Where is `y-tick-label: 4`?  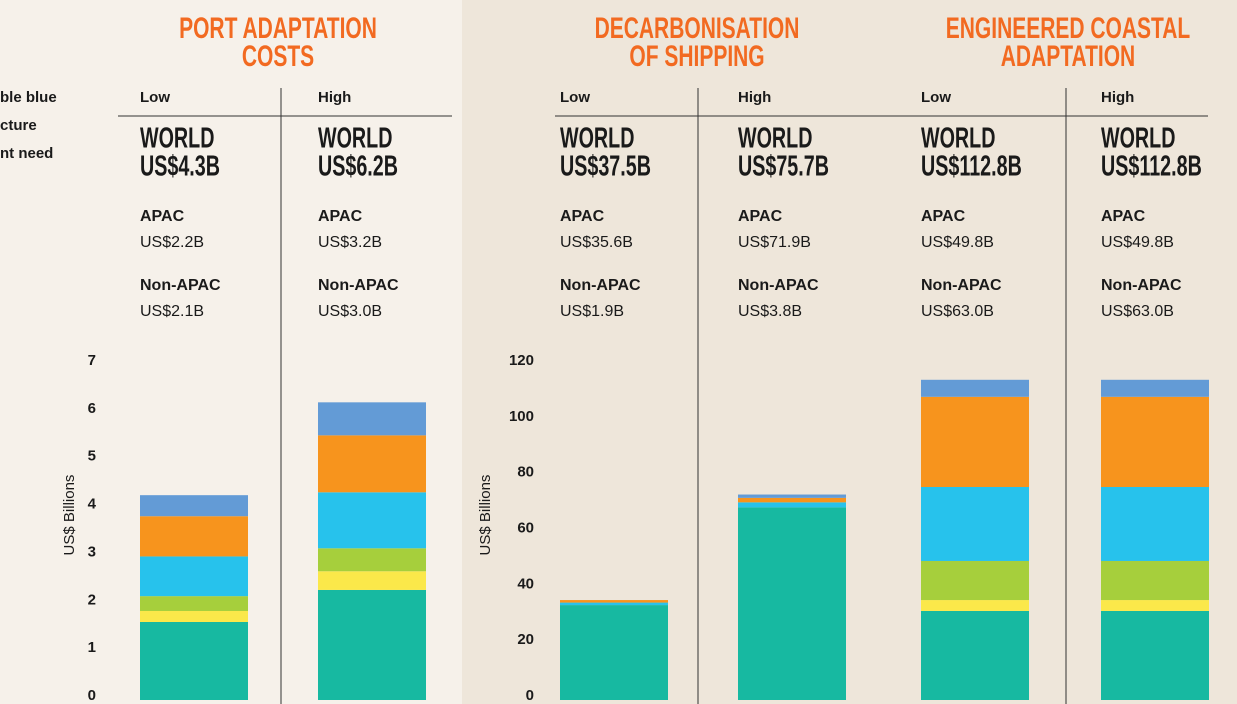
y-tick-label: 4 is located at coordinates (92, 504).